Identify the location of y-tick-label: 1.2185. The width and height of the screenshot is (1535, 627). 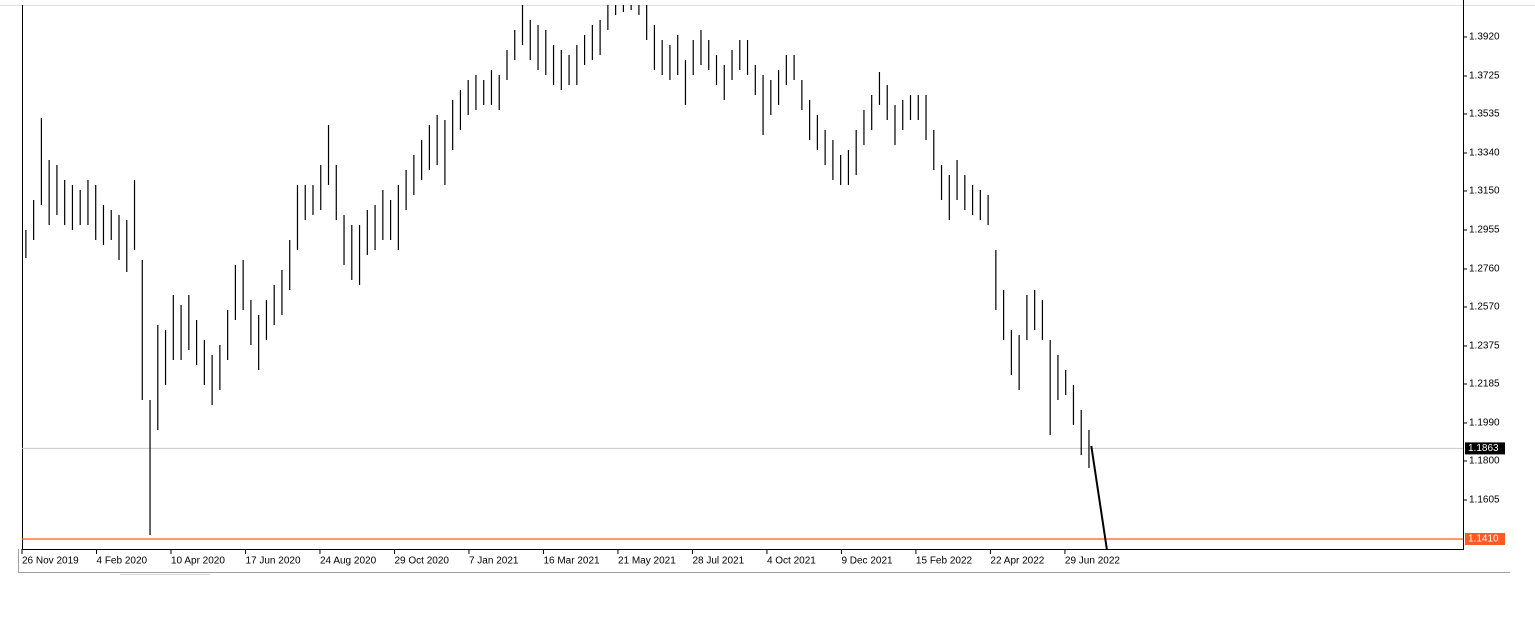
(1484, 384).